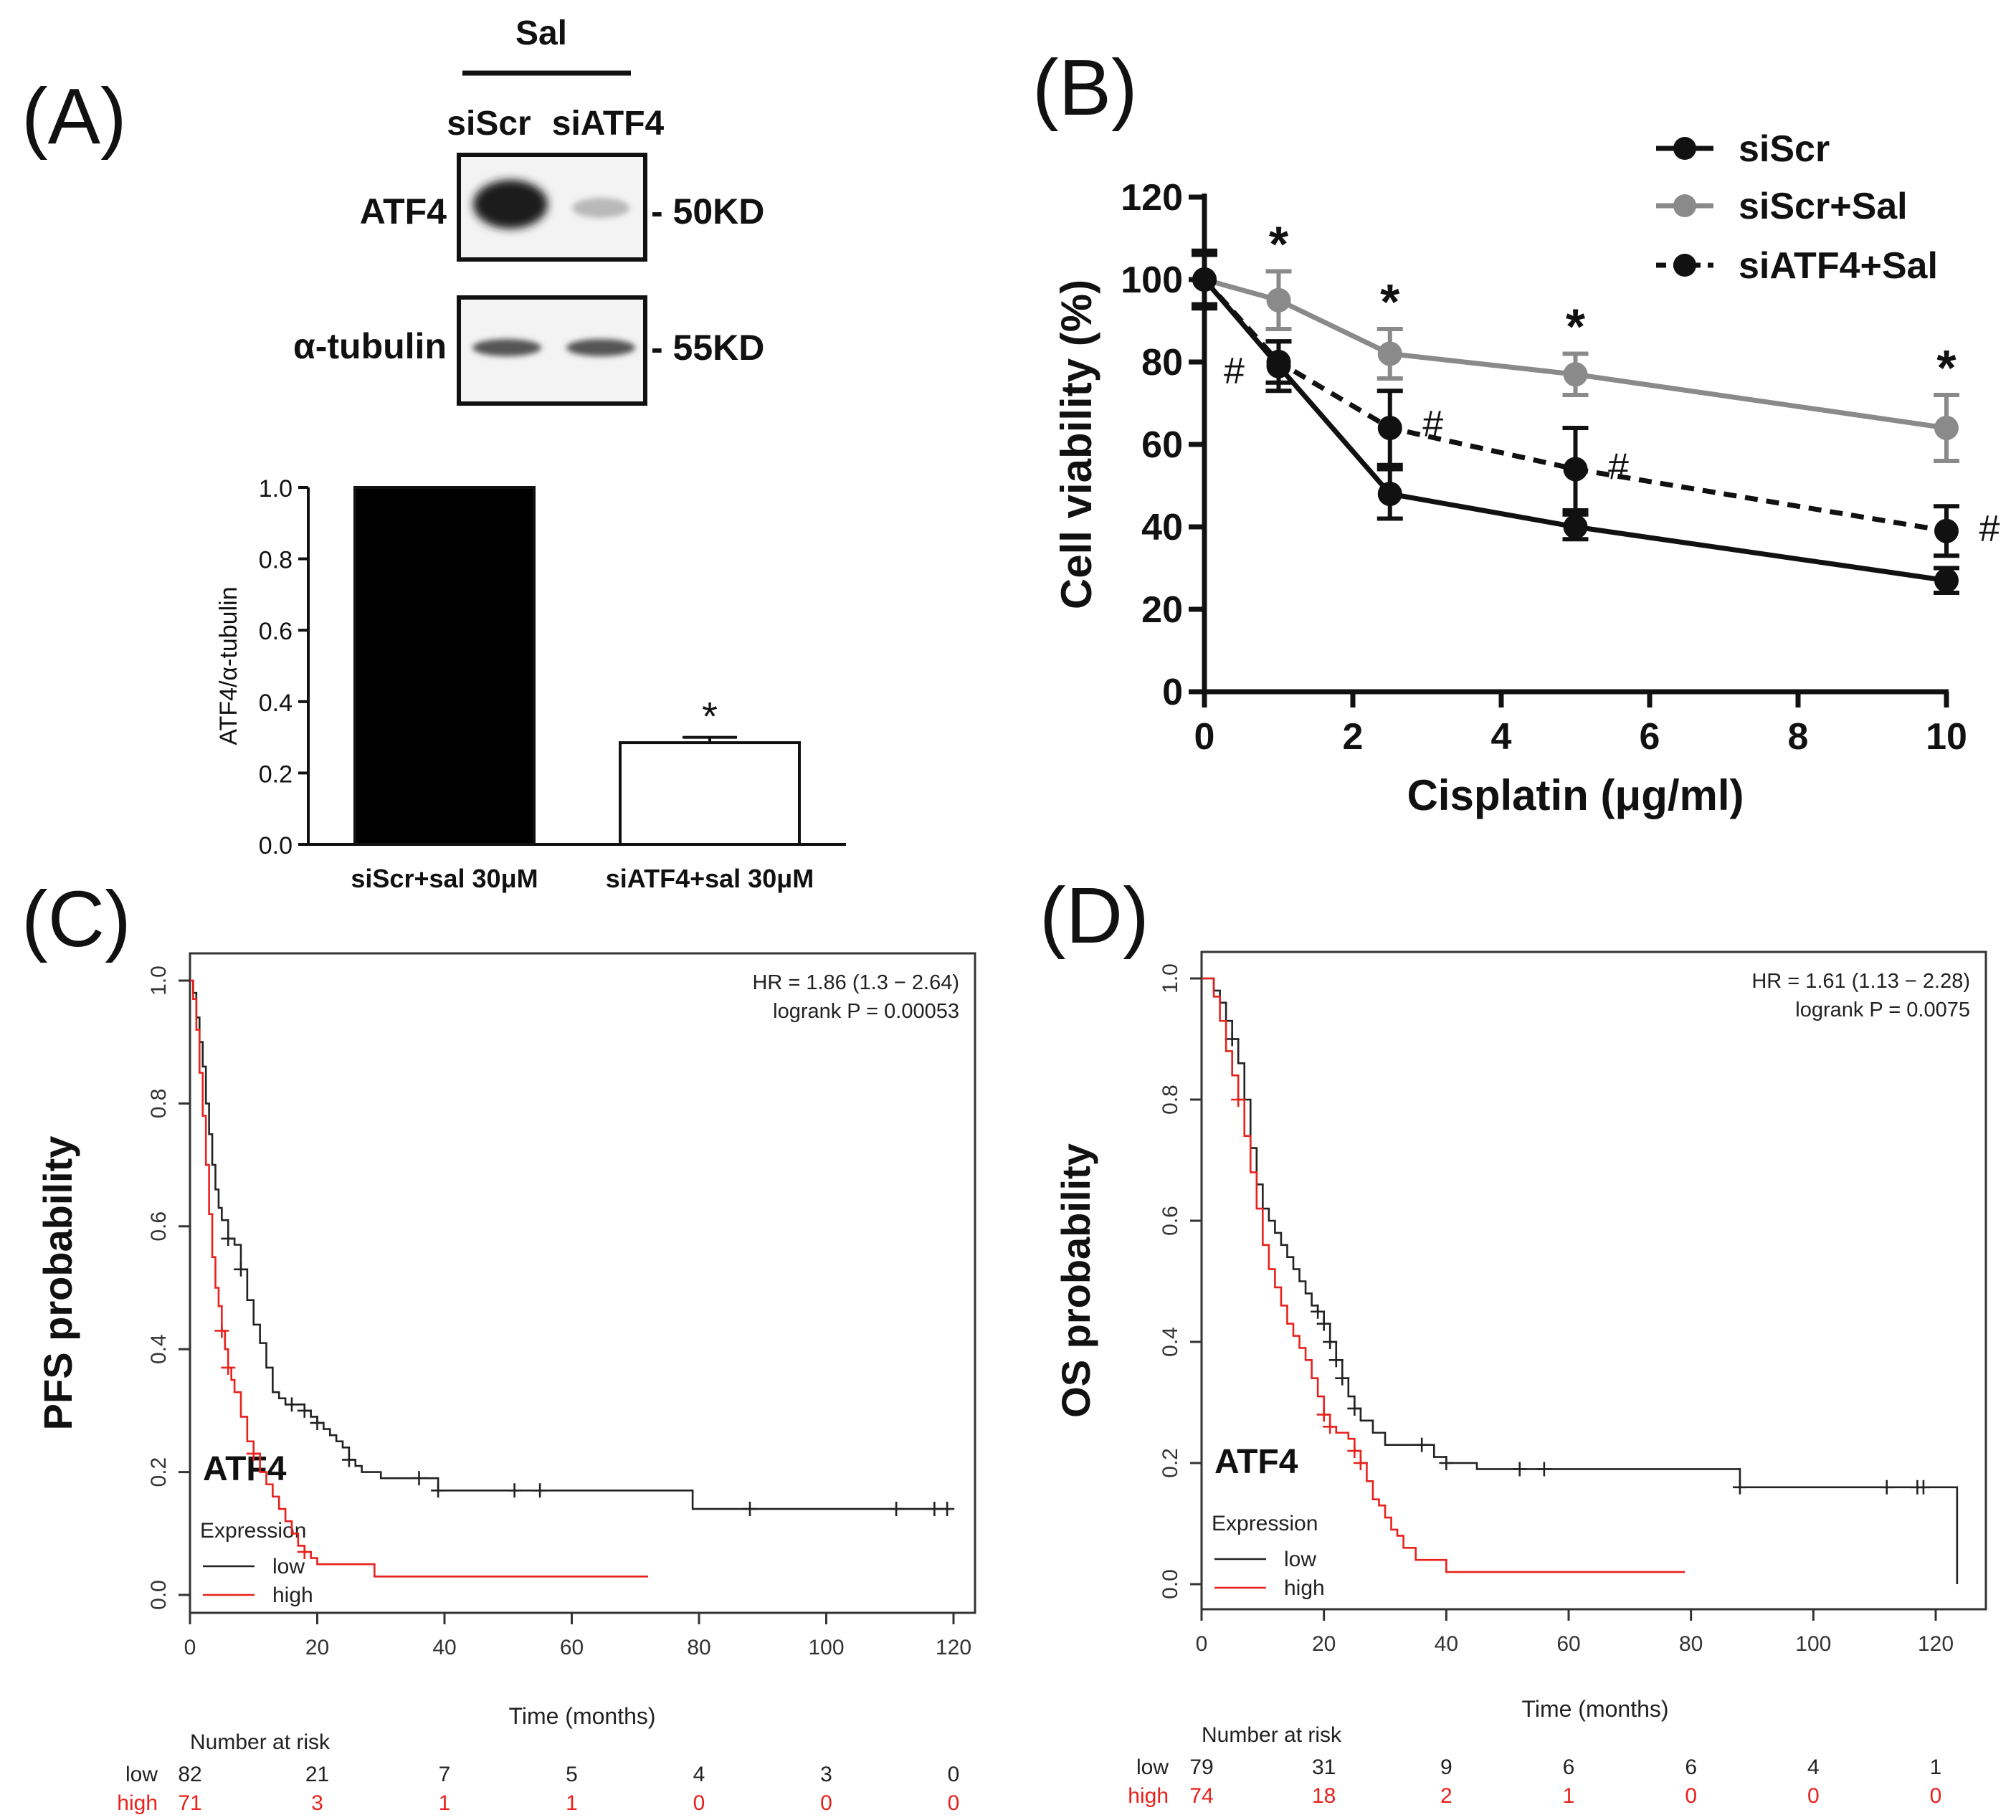 This screenshot has height=1820, width=2016. What do you see at coordinates (710, 793) in the screenshot?
I see `bar-siatf4-sal-30-m` at bounding box center [710, 793].